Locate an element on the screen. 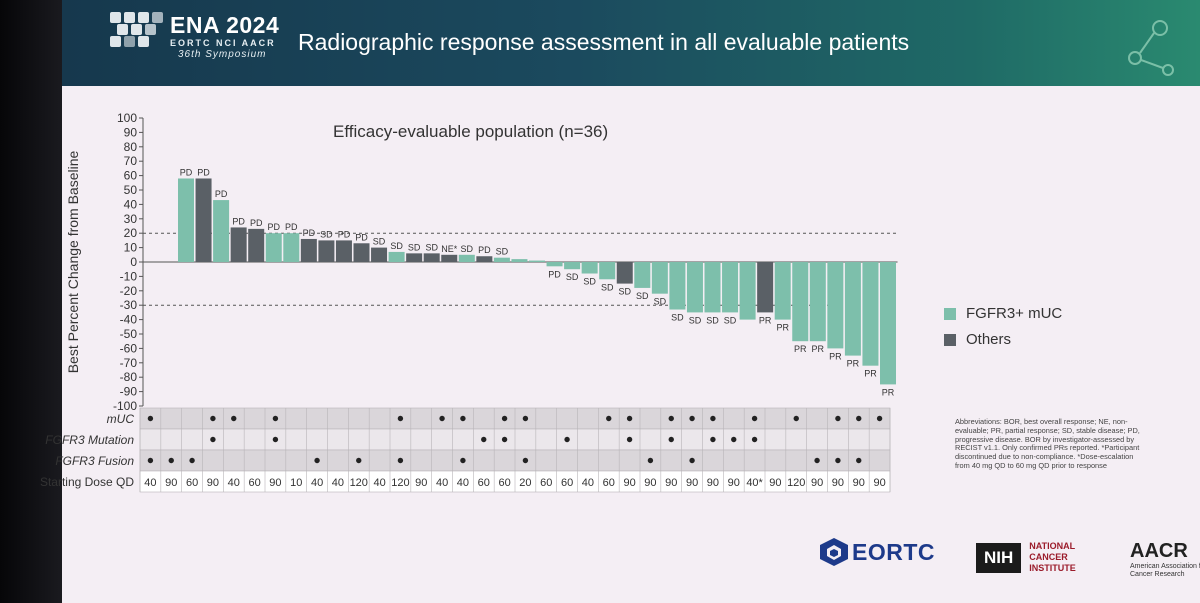  eortc-logo: EORTC is located at coordinates (876, 552).